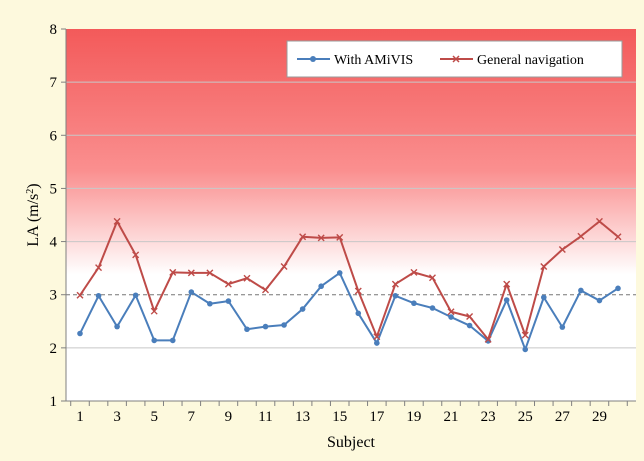 Image resolution: width=644 pixels, height=461 pixels. Describe the element at coordinates (377, 417) in the screenshot. I see `x-tick-label-17: 17` at that location.